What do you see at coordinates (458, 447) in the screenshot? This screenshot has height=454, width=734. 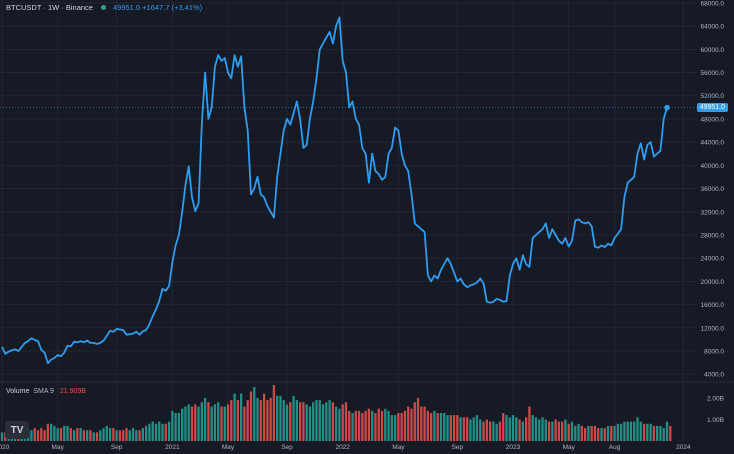 I see `x-tick-label: Sep` at bounding box center [458, 447].